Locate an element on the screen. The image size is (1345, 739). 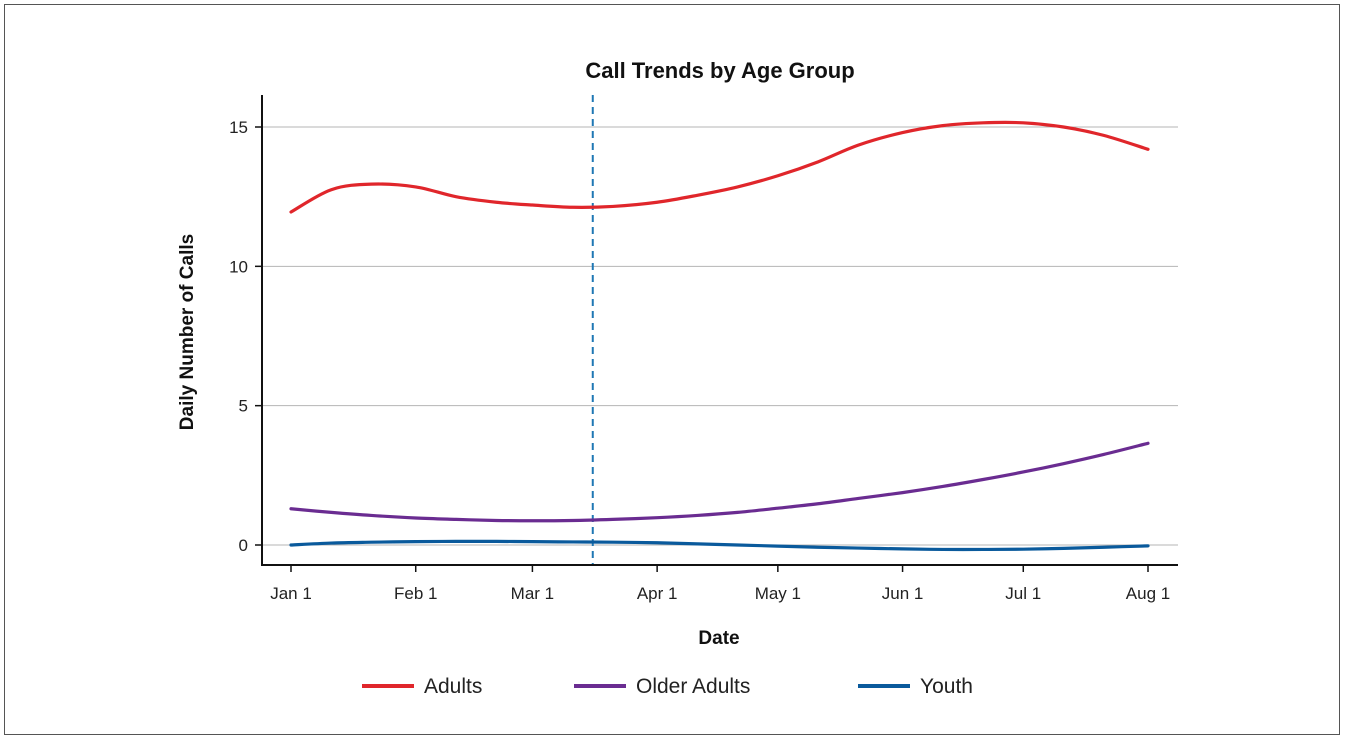
y-tick-label-0: 0 is located at coordinates (243, 545).